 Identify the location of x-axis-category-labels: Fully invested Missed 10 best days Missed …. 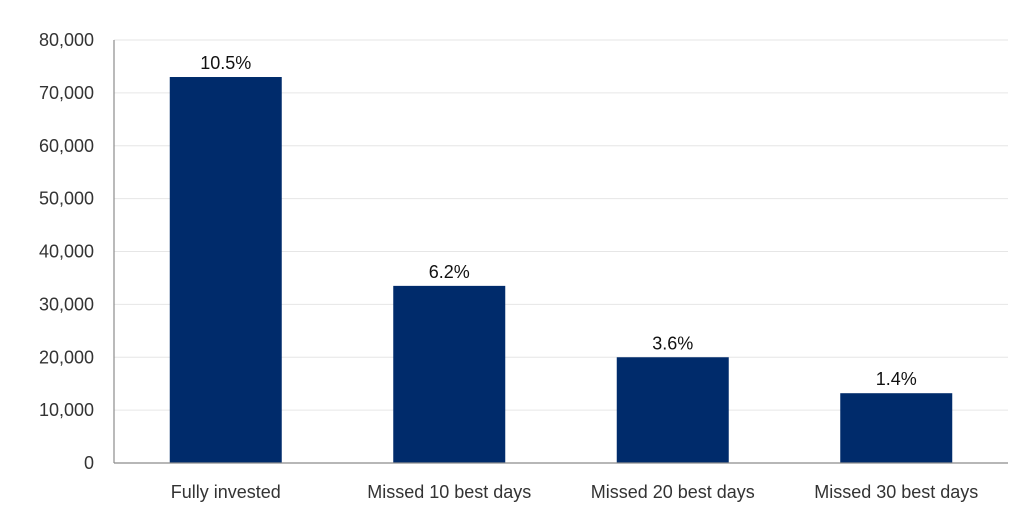
(575, 492).